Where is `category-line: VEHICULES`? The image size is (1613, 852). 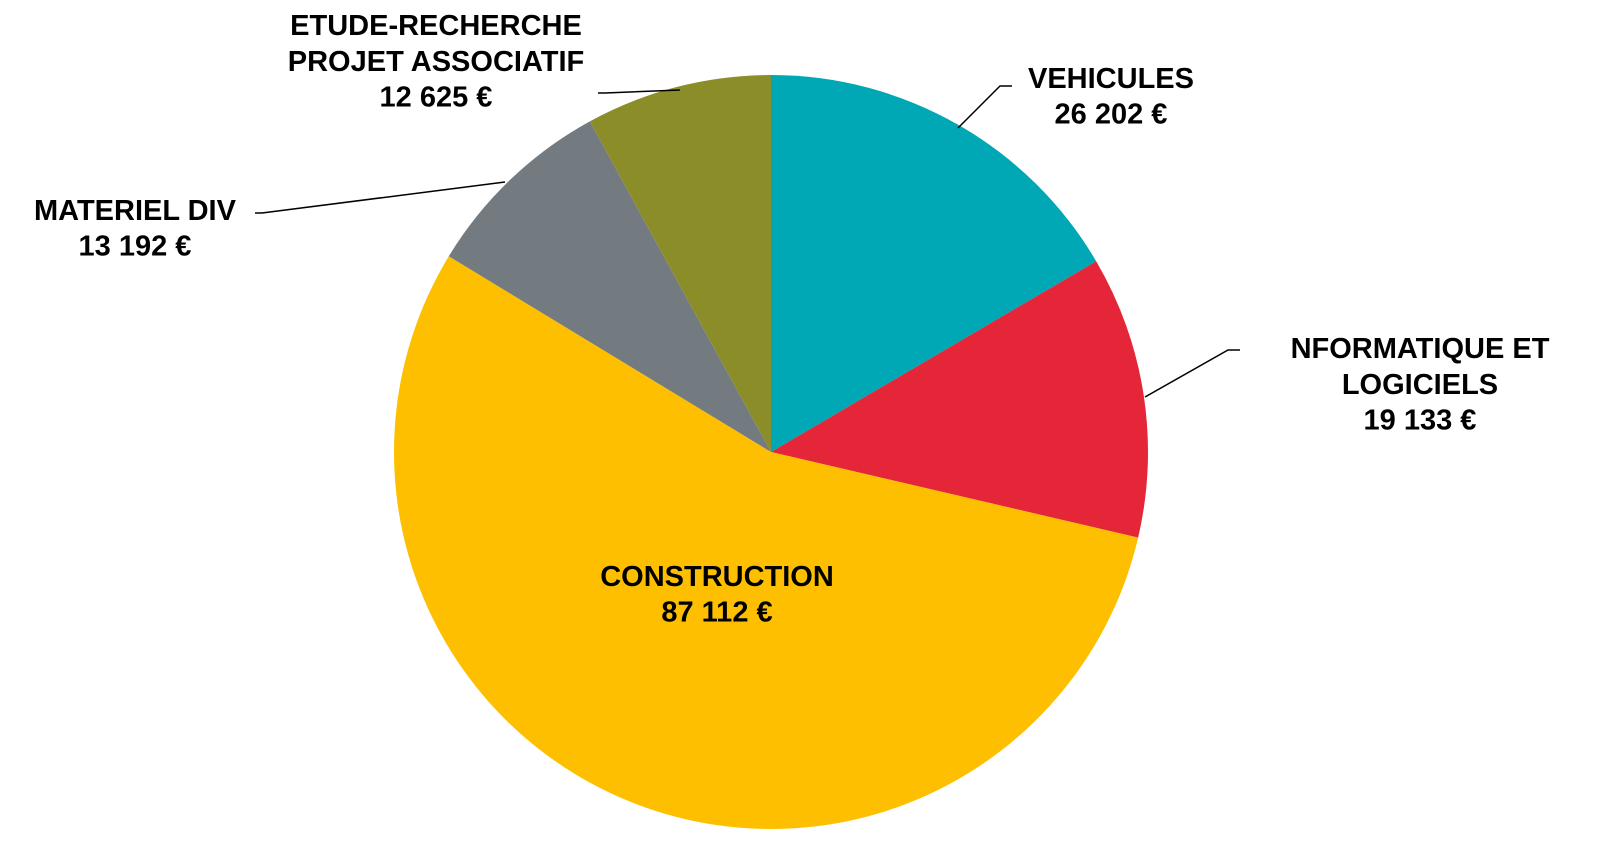 category-line: VEHICULES is located at coordinates (1111, 79).